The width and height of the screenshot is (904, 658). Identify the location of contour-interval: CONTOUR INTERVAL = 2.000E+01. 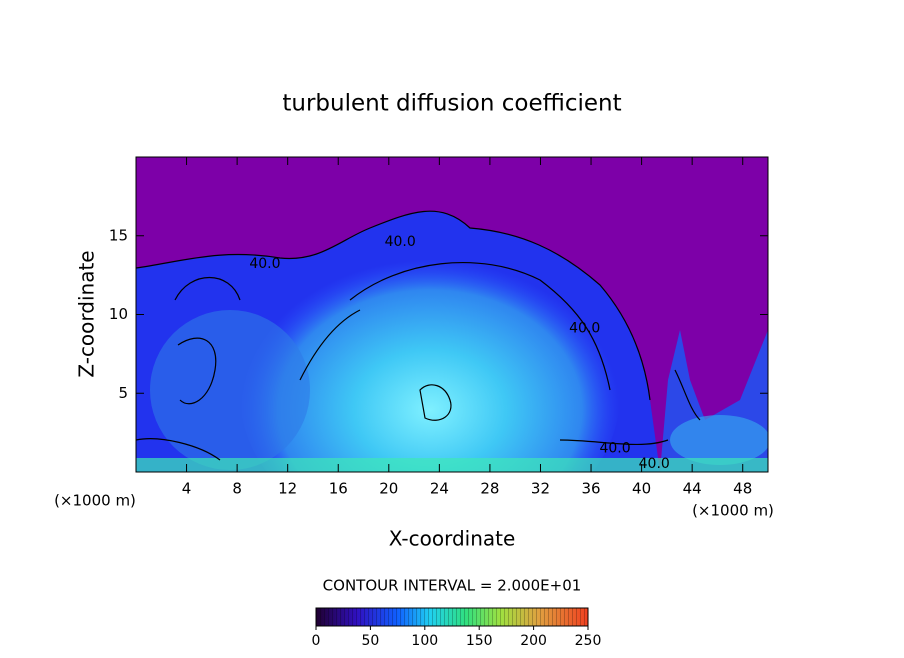
(452, 586).